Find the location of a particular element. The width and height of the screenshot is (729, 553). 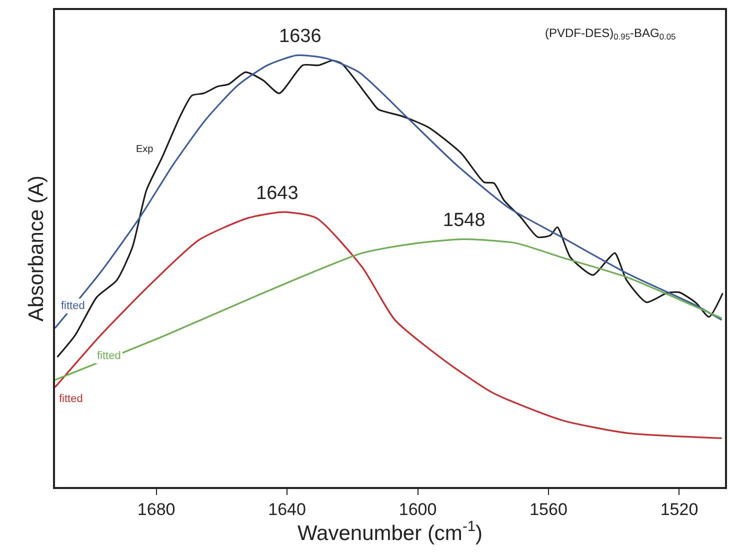

series-label: Exp is located at coordinates (145, 149).